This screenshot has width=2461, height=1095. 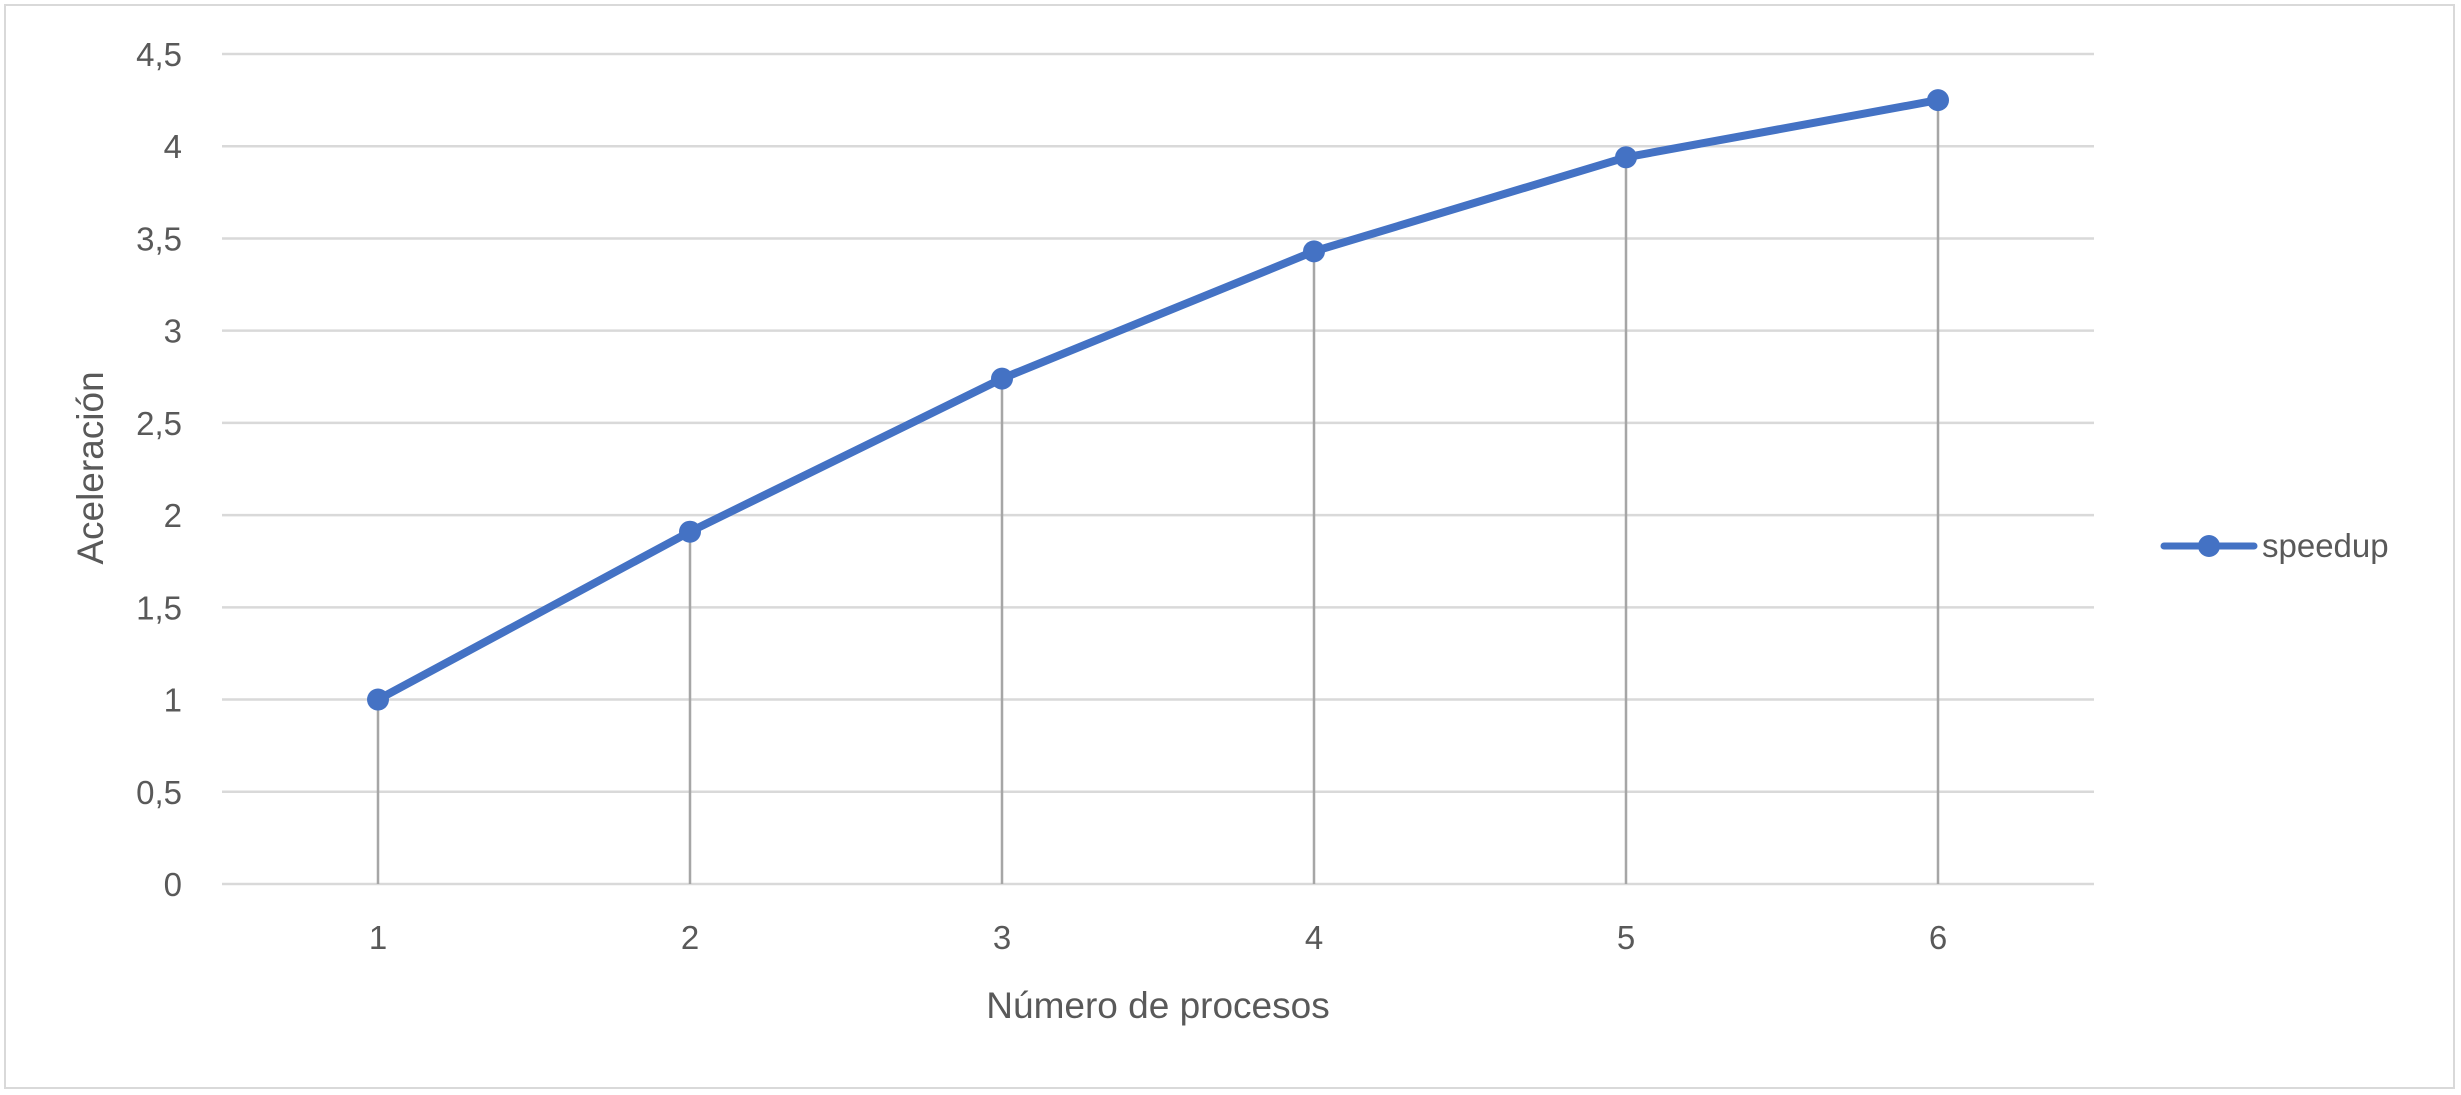 What do you see at coordinates (173, 146) in the screenshot?
I see `y-tick-label: 4` at bounding box center [173, 146].